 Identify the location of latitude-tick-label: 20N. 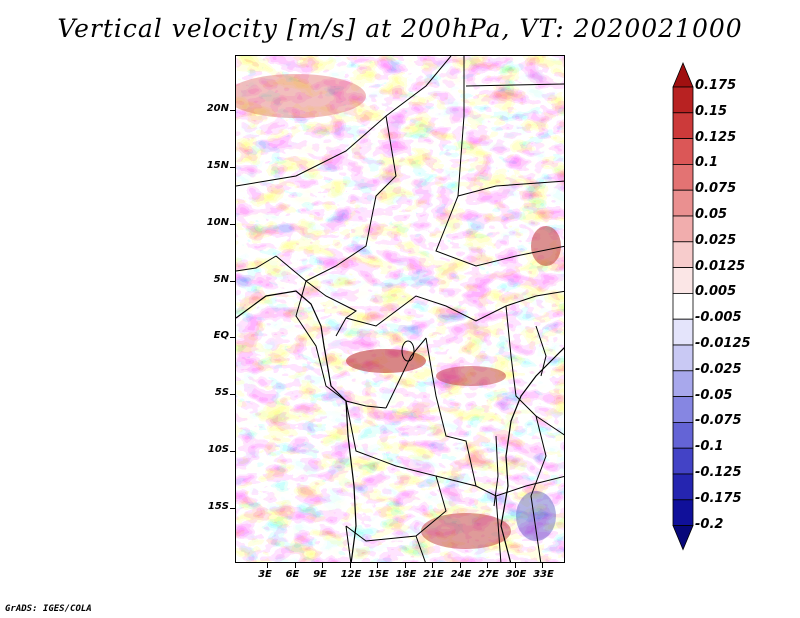
(217, 108).